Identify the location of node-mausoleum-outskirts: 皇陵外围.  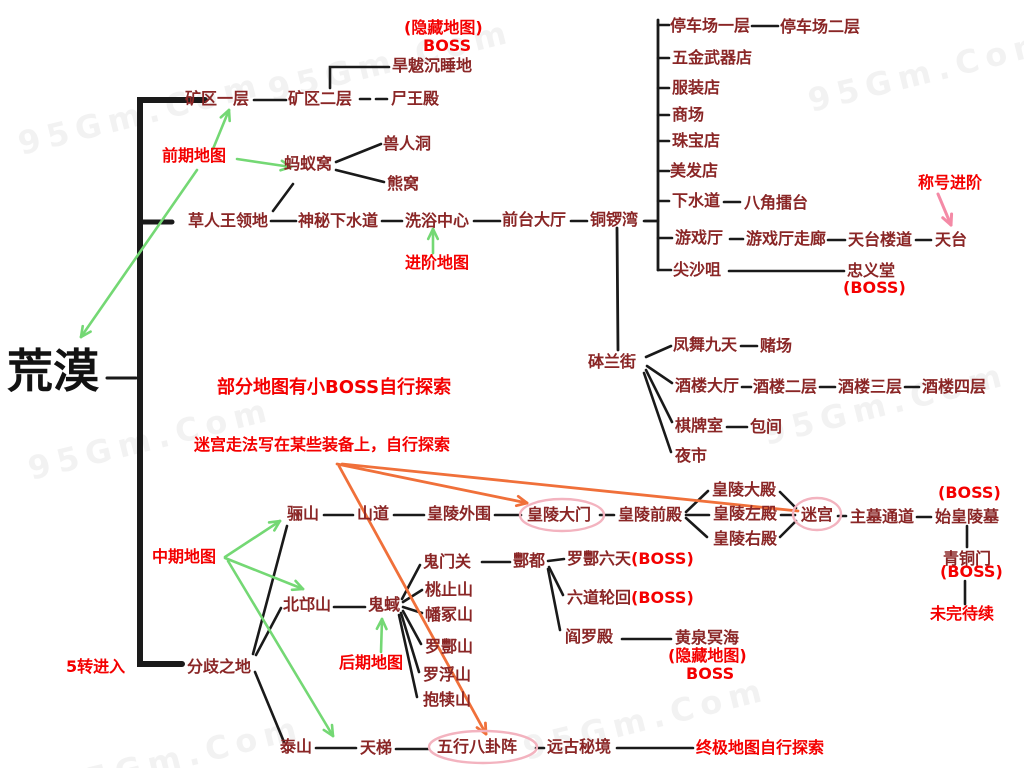
(459, 513).